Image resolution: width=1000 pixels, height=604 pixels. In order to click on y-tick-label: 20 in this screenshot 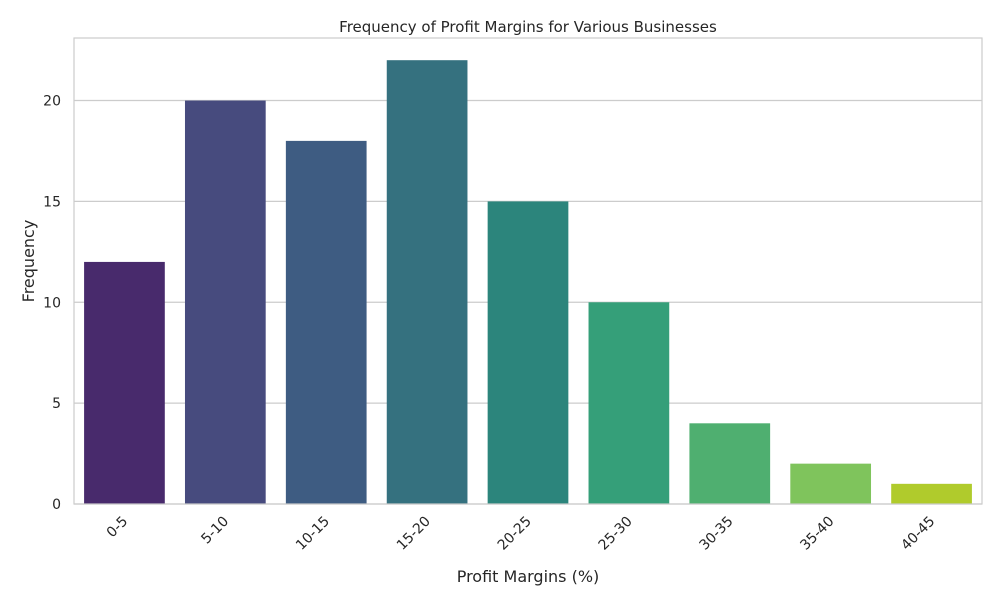, I will do `click(52, 102)`.